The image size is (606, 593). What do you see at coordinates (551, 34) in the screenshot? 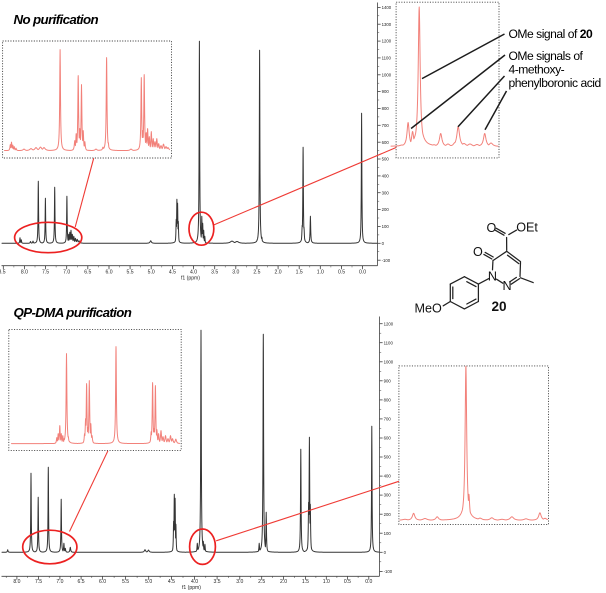
I see `svg-text: OMe signal of 20` at bounding box center [551, 34].